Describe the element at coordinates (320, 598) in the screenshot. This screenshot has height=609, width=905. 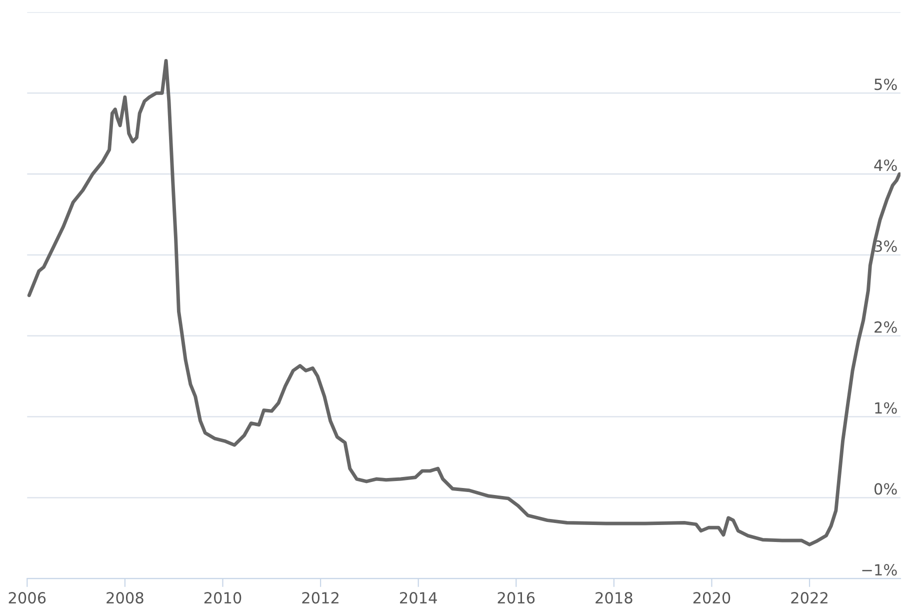
I see `x-tick-label: 2012` at that location.